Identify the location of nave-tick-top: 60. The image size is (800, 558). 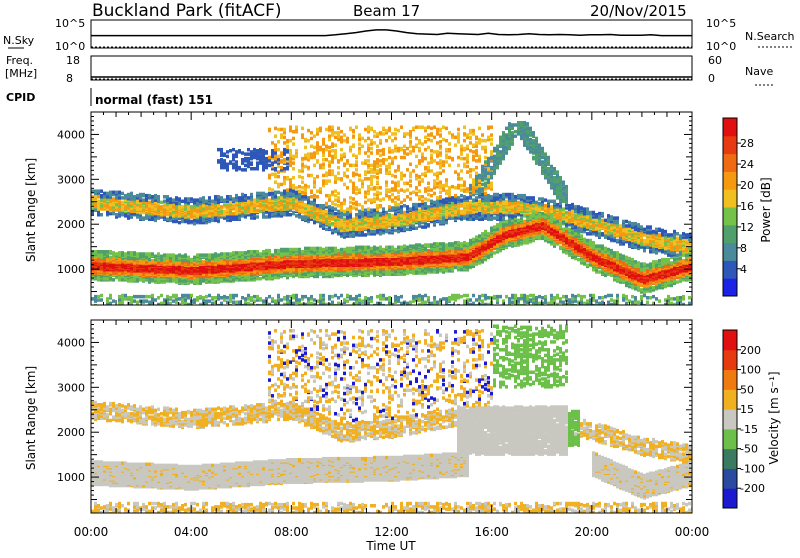
(715, 60).